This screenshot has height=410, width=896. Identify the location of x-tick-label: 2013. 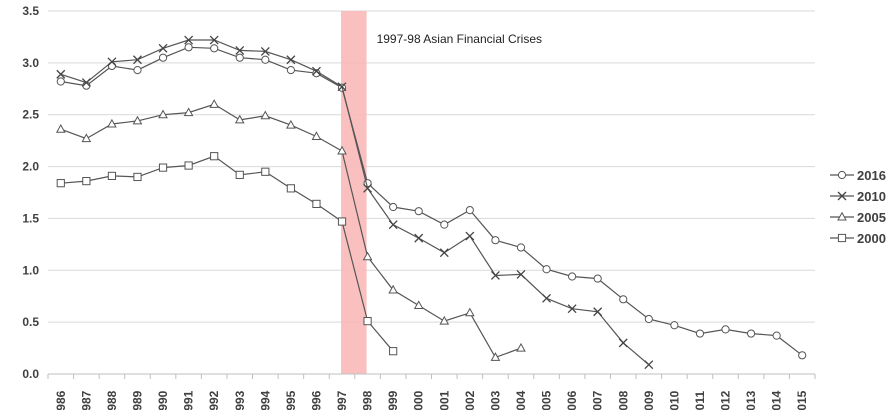
(751, 400).